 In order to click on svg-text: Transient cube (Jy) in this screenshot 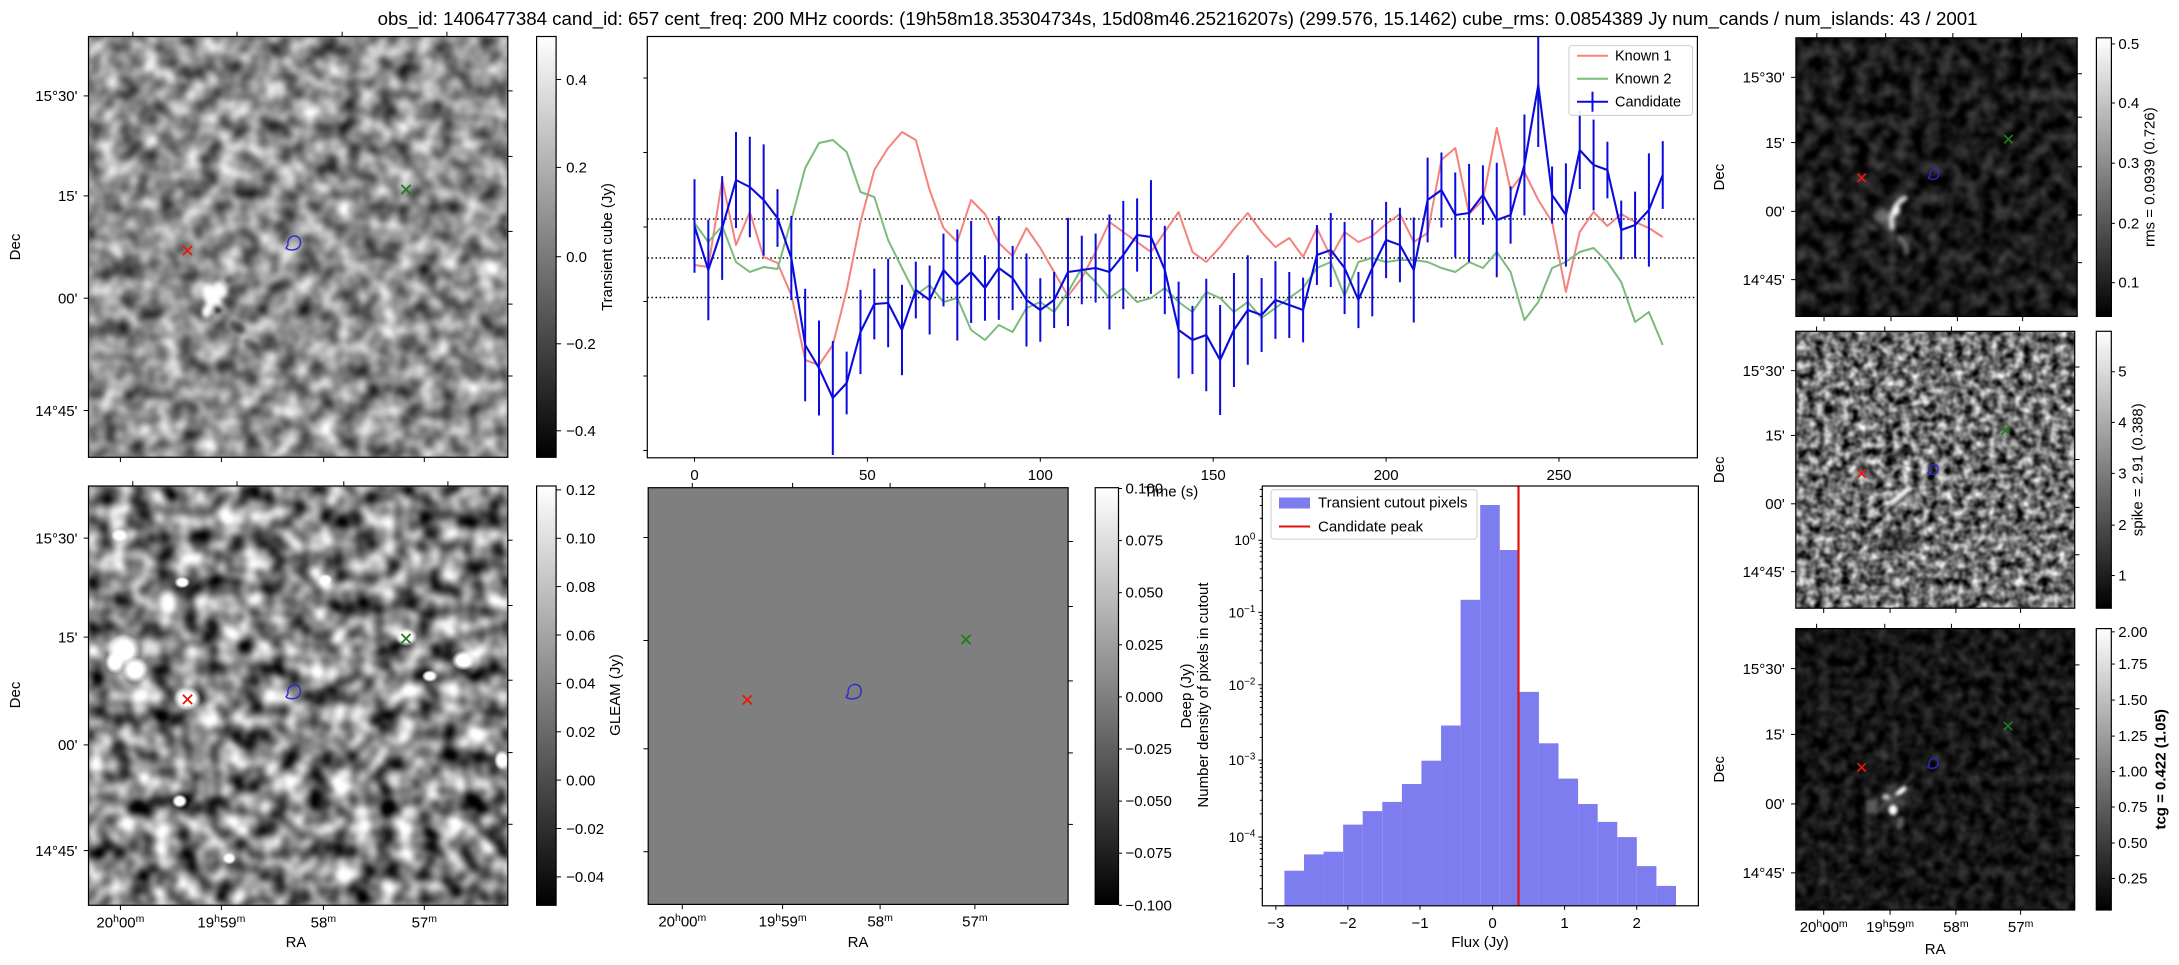, I will do `click(607, 247)`.